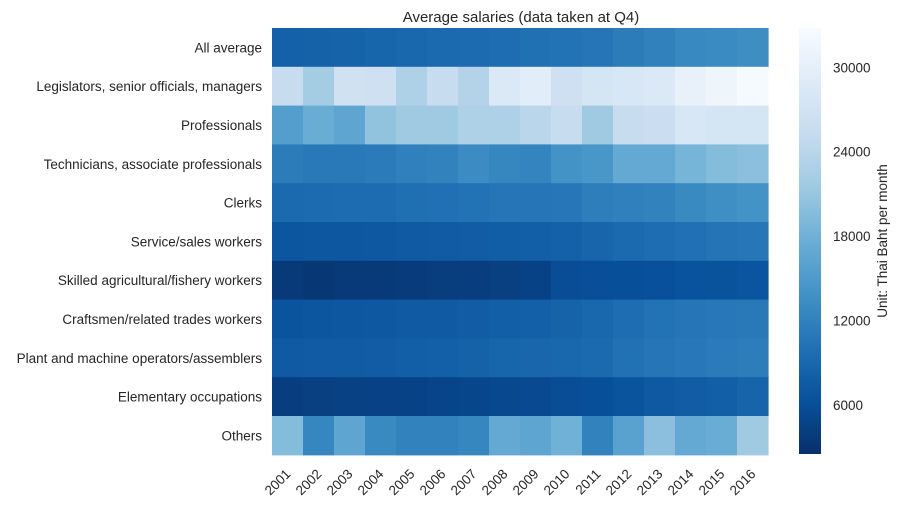 This screenshot has height=506, width=901. What do you see at coordinates (810, 241) in the screenshot?
I see `colorbar` at bounding box center [810, 241].